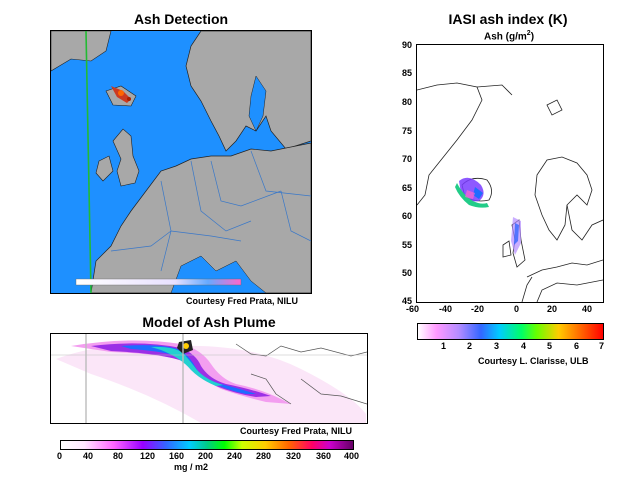 This screenshot has width=640, height=480. I want to click on colorbar-tick: 160, so click(177, 456).